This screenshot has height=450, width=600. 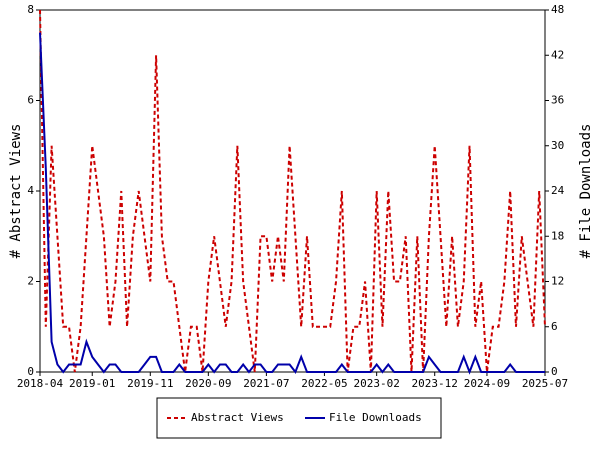 What do you see at coordinates (30, 371) in the screenshot?
I see `y-tick-label: 0` at bounding box center [30, 371].